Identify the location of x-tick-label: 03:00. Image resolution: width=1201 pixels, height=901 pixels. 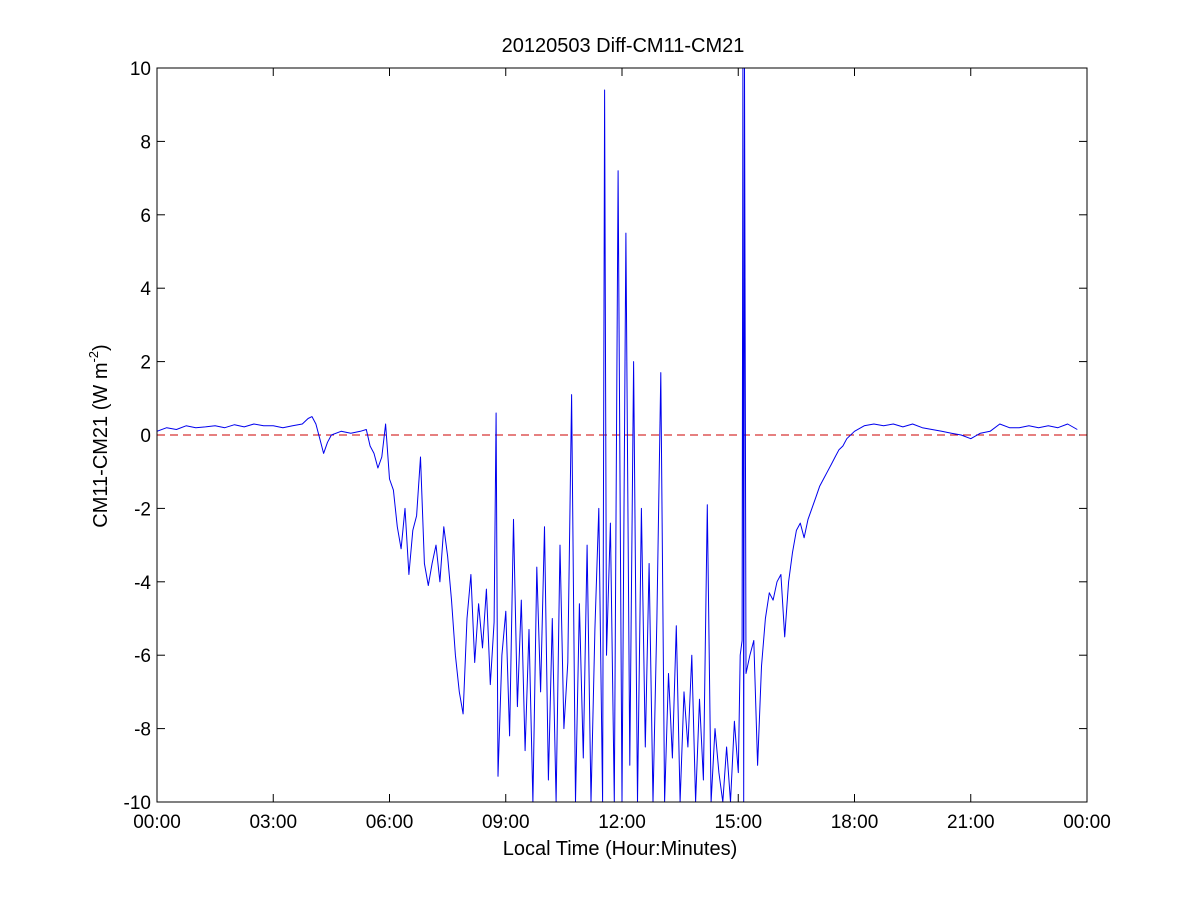
(273, 822).